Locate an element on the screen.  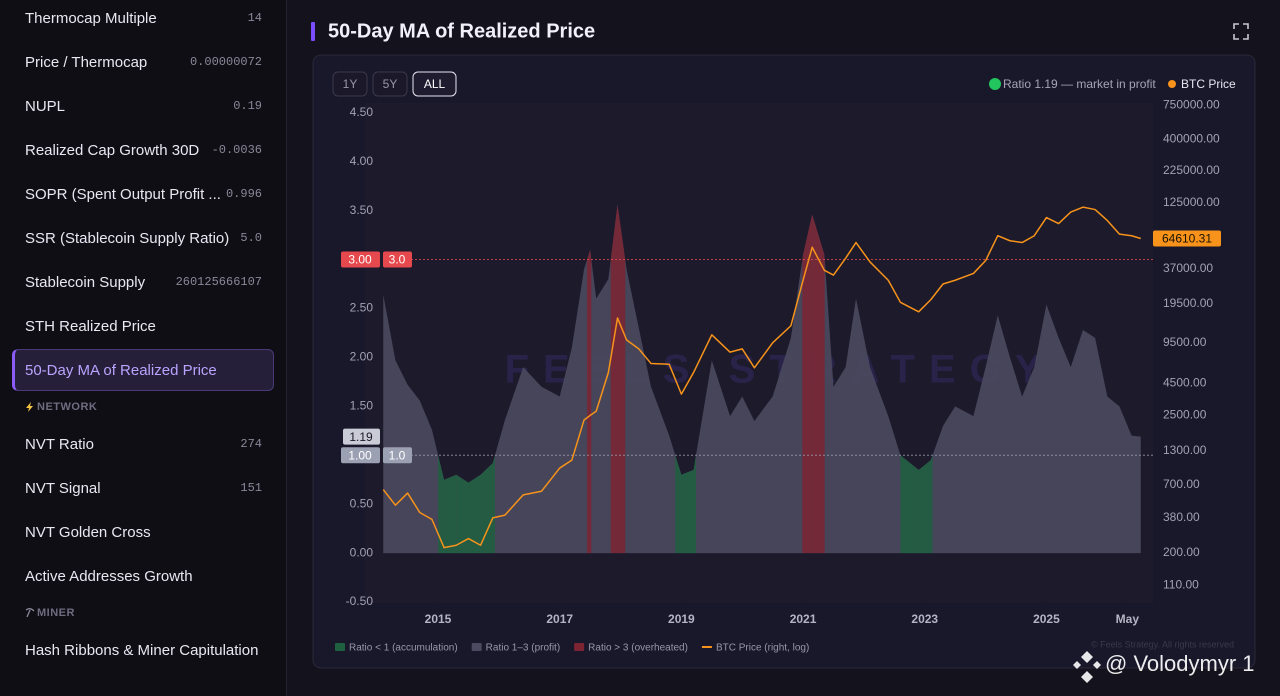
x-tick-label: 2023 is located at coordinates (924, 619).